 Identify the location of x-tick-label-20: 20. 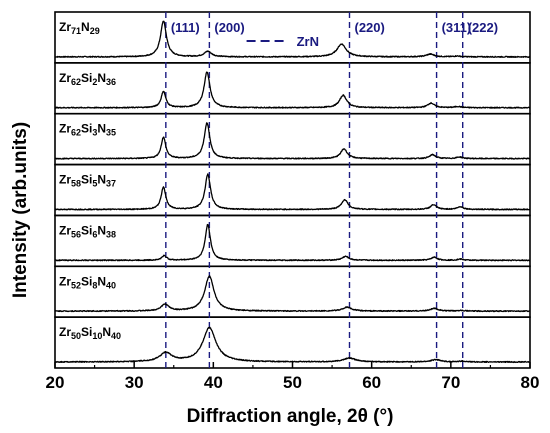
(55, 382).